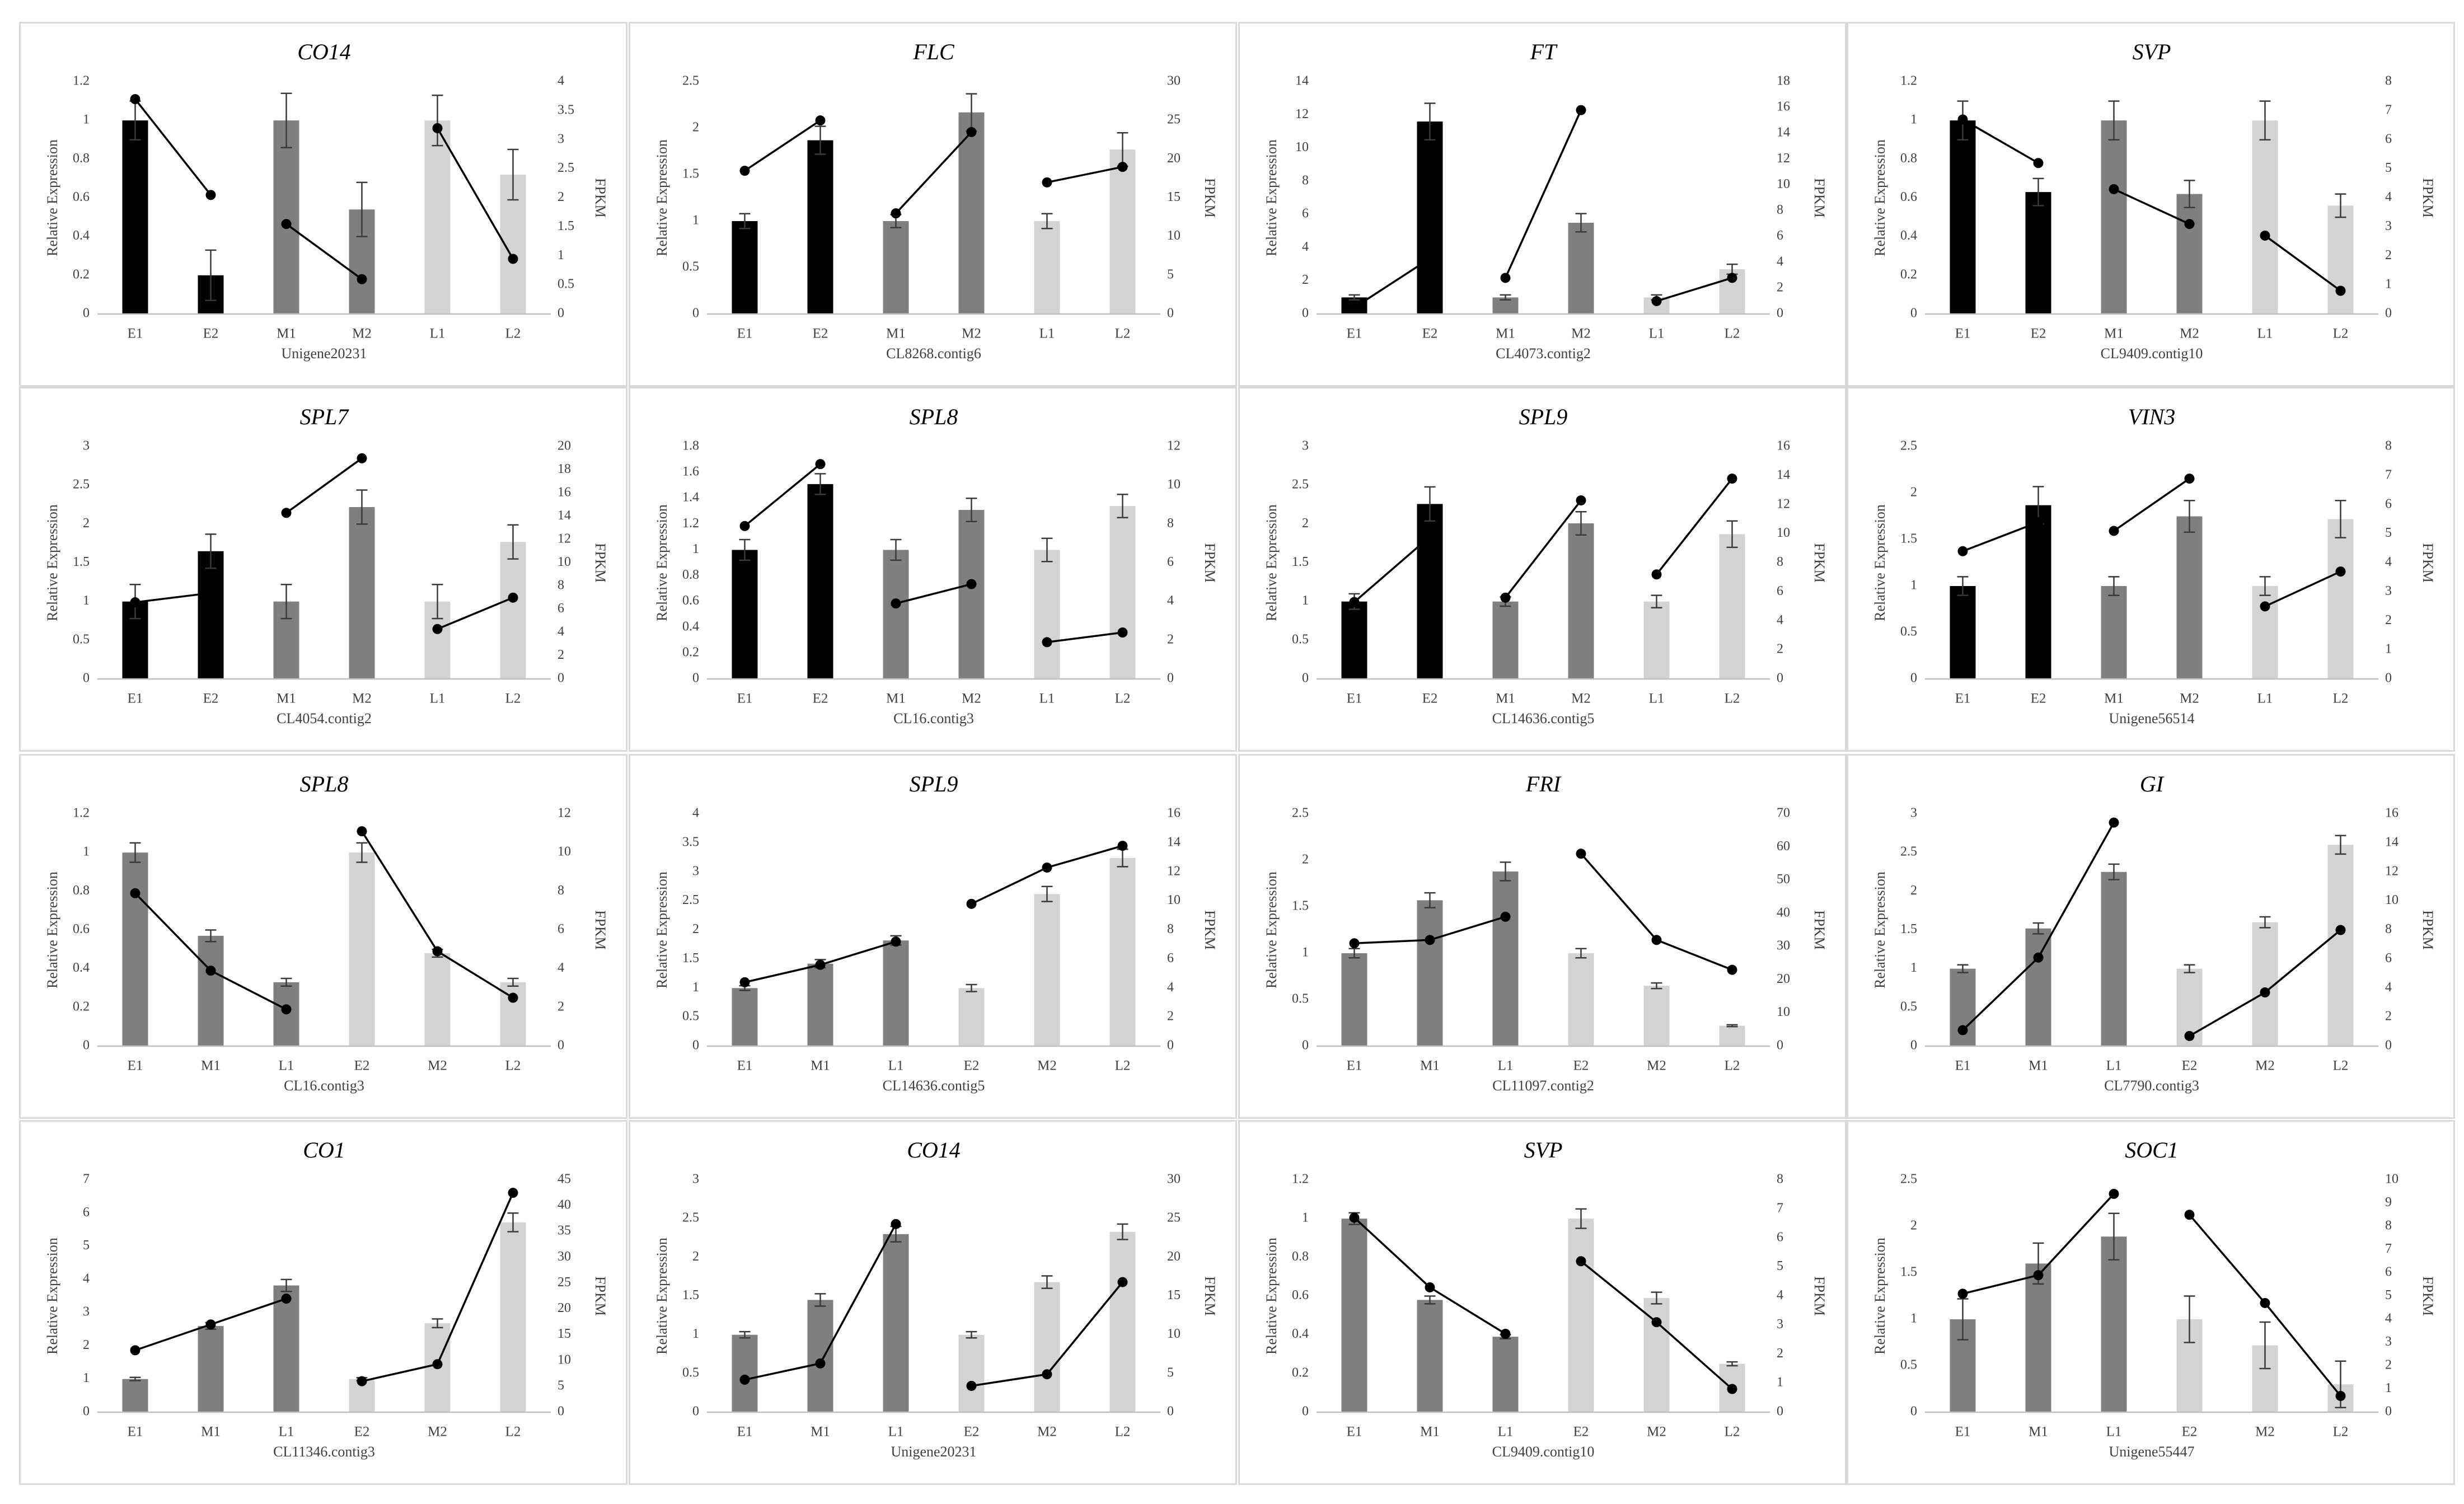 The width and height of the screenshot is (2464, 1504). I want to click on panel-6-y2tick-label: 10, so click(1174, 484).